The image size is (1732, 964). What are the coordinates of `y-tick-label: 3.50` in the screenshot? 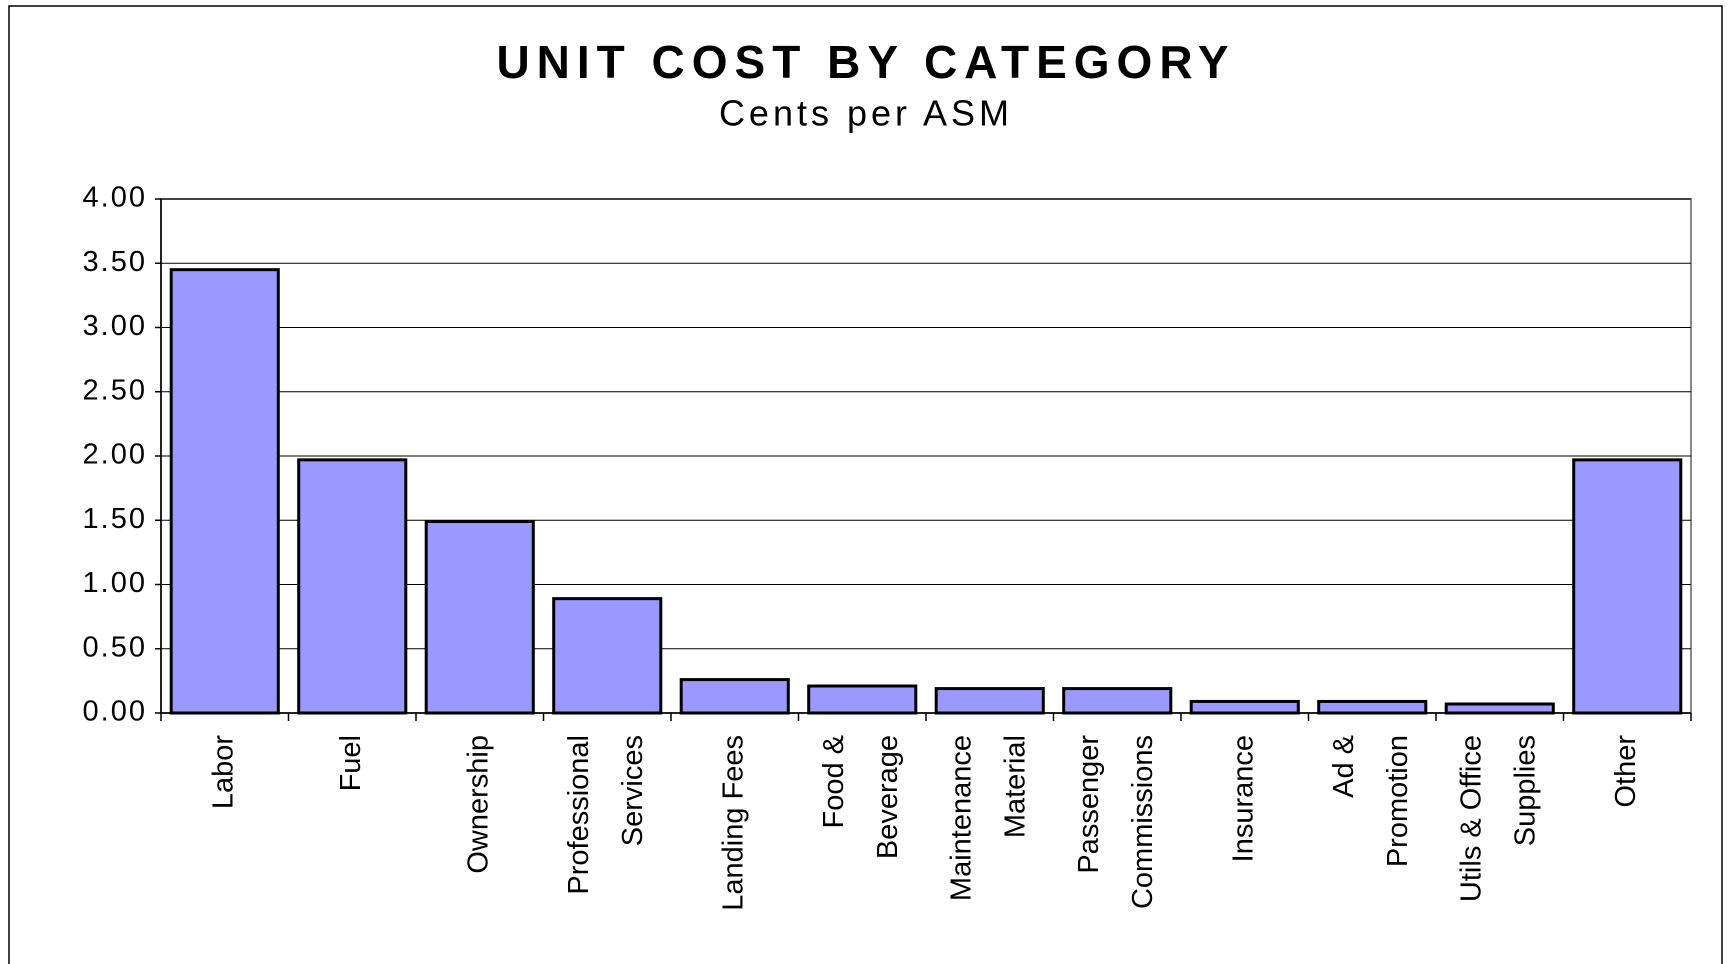 It's located at (115, 262).